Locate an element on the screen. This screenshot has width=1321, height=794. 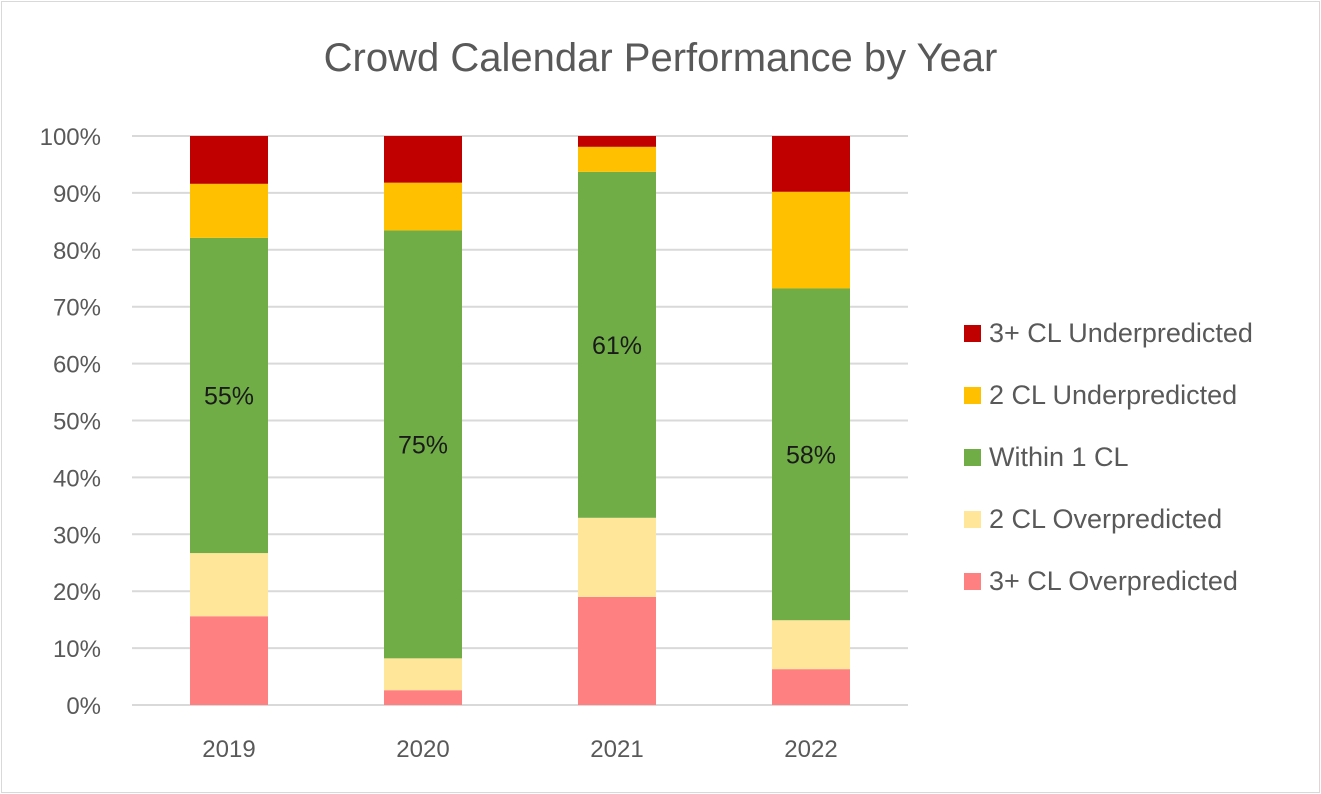
data-label: 75% is located at coordinates (423, 445).